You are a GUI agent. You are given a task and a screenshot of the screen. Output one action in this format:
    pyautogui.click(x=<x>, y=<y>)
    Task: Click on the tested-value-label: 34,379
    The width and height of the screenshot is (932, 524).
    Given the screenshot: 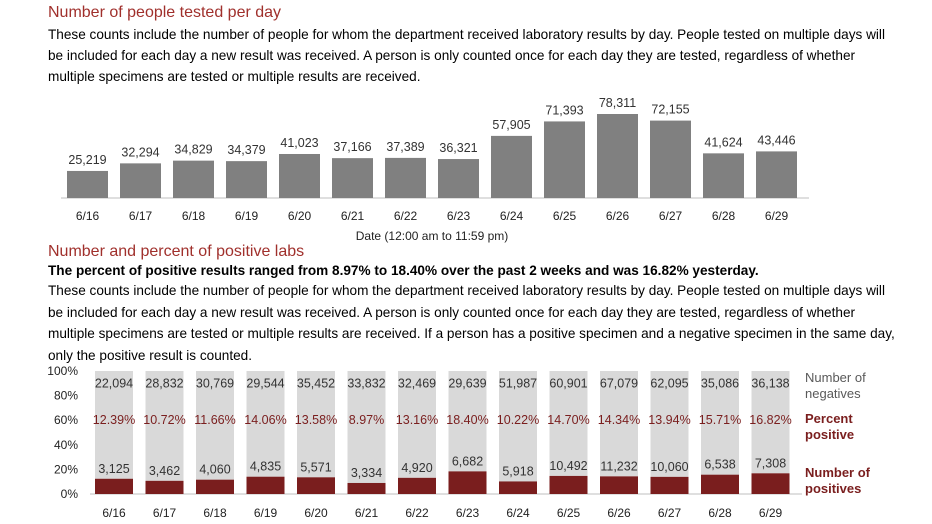 What is the action you would take?
    pyautogui.click(x=246, y=150)
    